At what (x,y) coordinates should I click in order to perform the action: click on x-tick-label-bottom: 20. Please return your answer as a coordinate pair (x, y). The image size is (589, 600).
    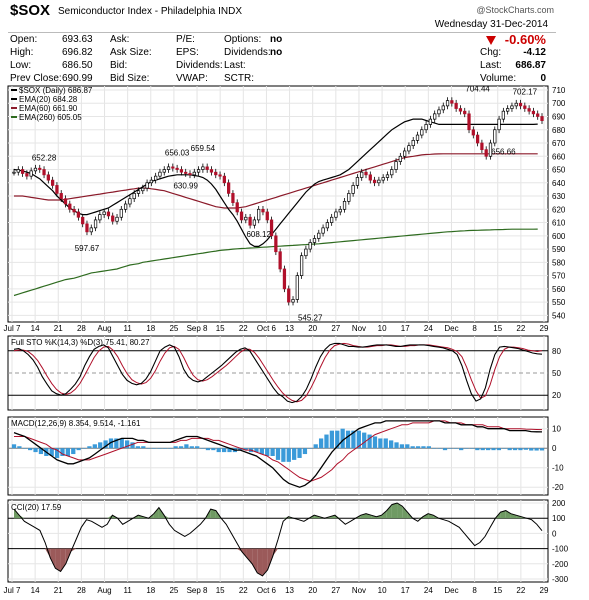
    Looking at the image, I should click on (312, 590).